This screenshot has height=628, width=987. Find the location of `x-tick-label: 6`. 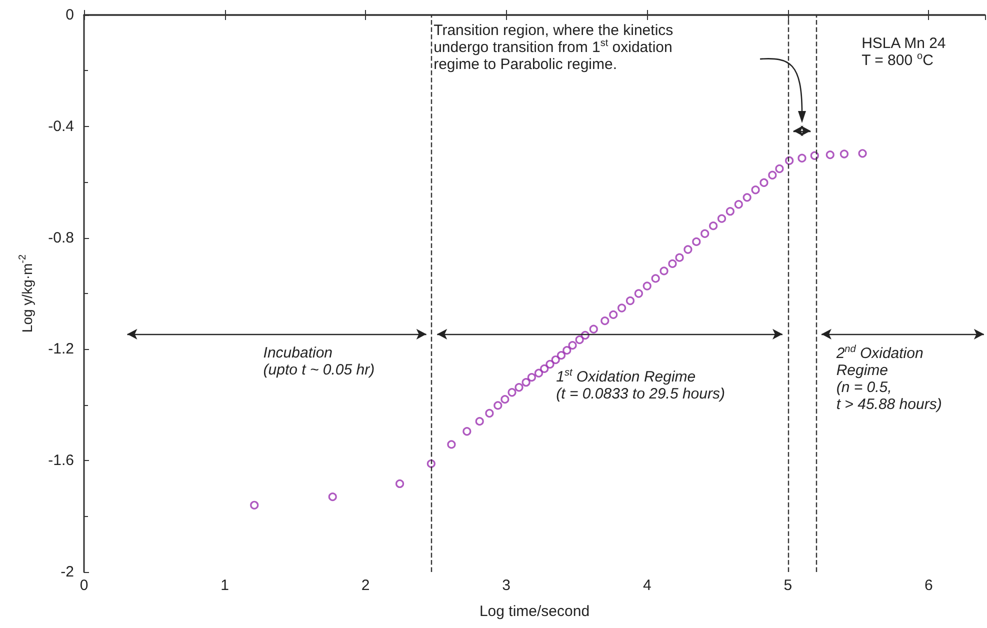

x-tick-label: 6 is located at coordinates (928, 585).